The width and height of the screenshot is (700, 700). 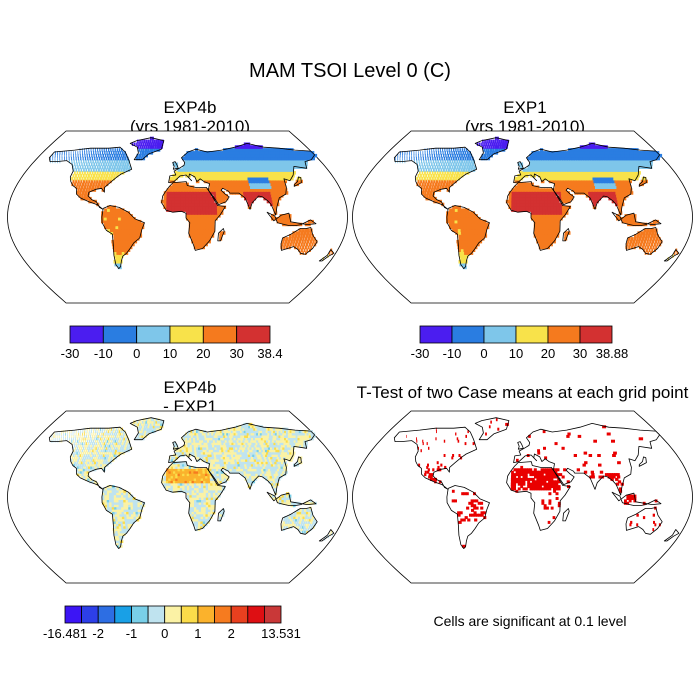 I want to click on colorbar-tick-label: -1, so click(x=132, y=633).